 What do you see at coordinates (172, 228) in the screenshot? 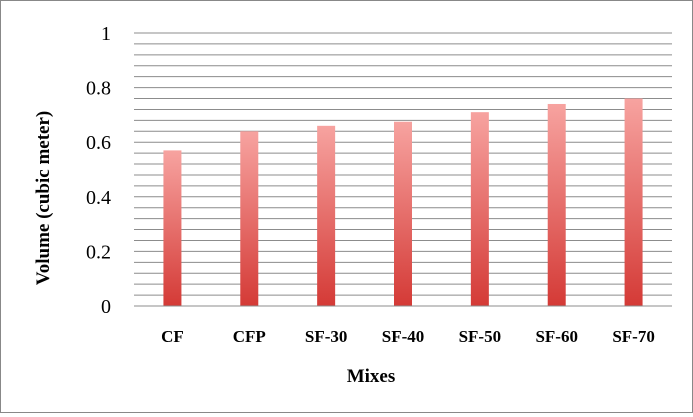
I see `bar-cf` at bounding box center [172, 228].